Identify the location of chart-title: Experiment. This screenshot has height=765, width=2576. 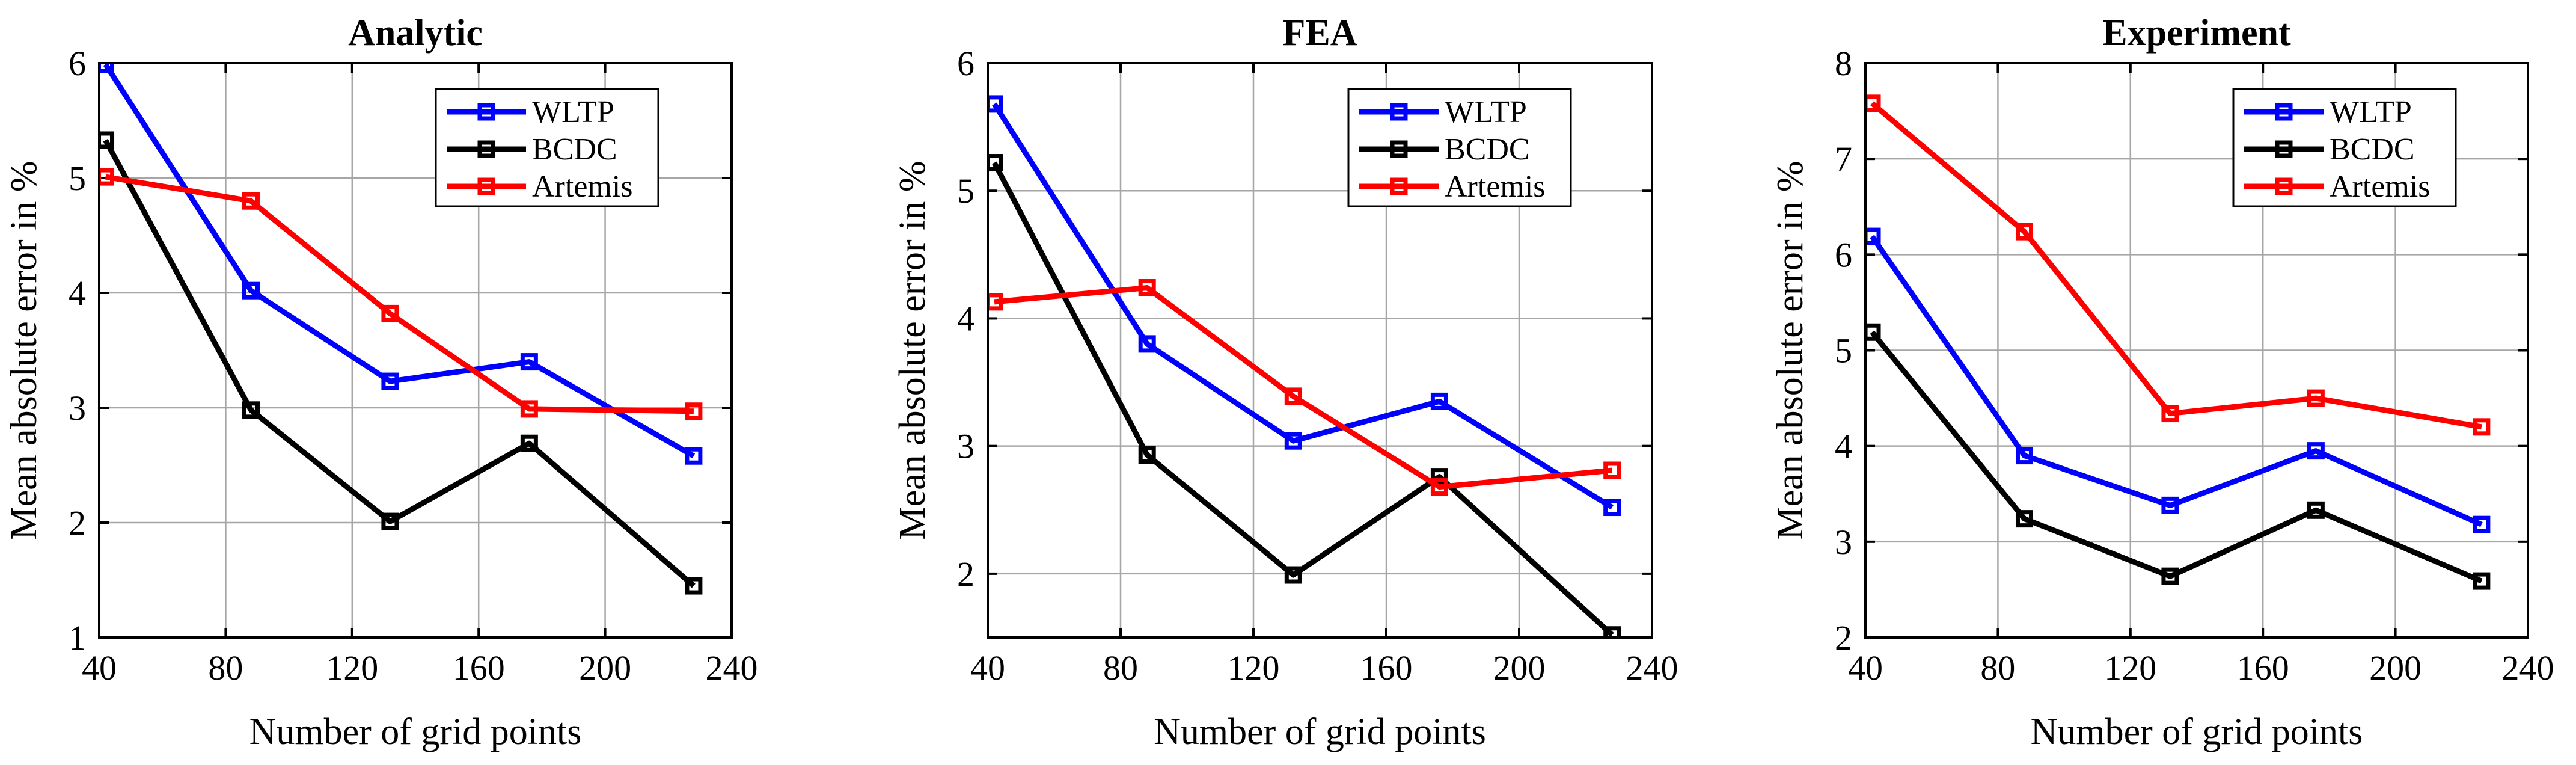
(2196, 33).